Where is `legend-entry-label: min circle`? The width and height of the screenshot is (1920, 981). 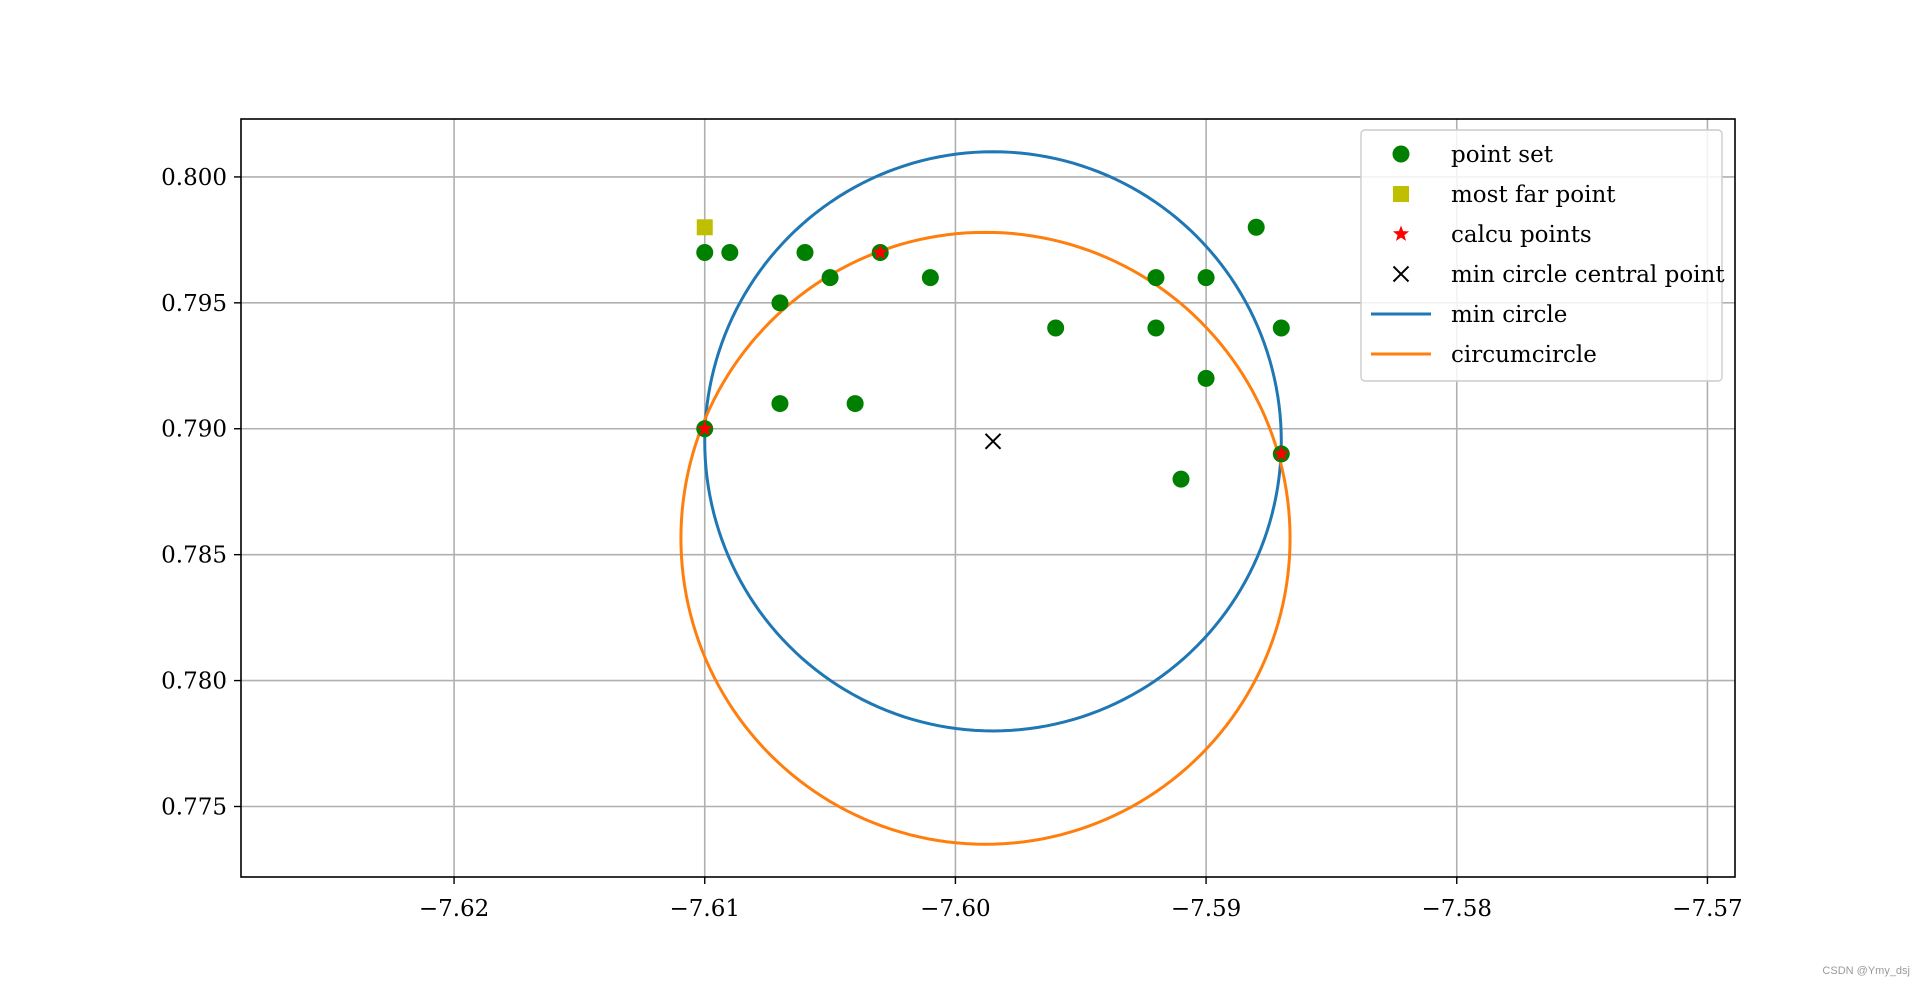 legend-entry-label: min circle is located at coordinates (1509, 315).